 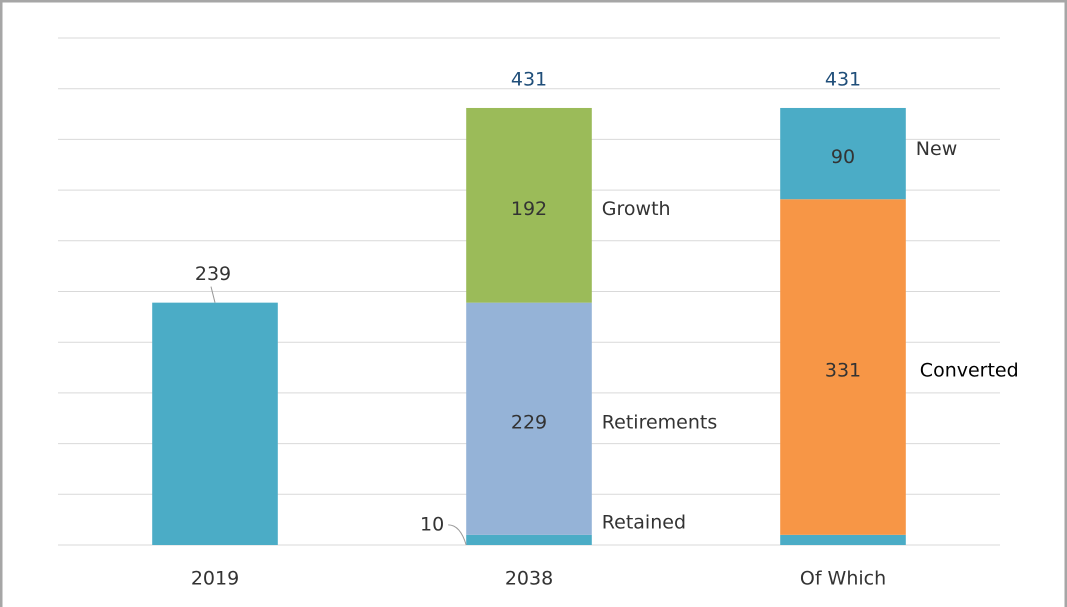 What do you see at coordinates (529, 209) in the screenshot?
I see `data-label: 192` at bounding box center [529, 209].